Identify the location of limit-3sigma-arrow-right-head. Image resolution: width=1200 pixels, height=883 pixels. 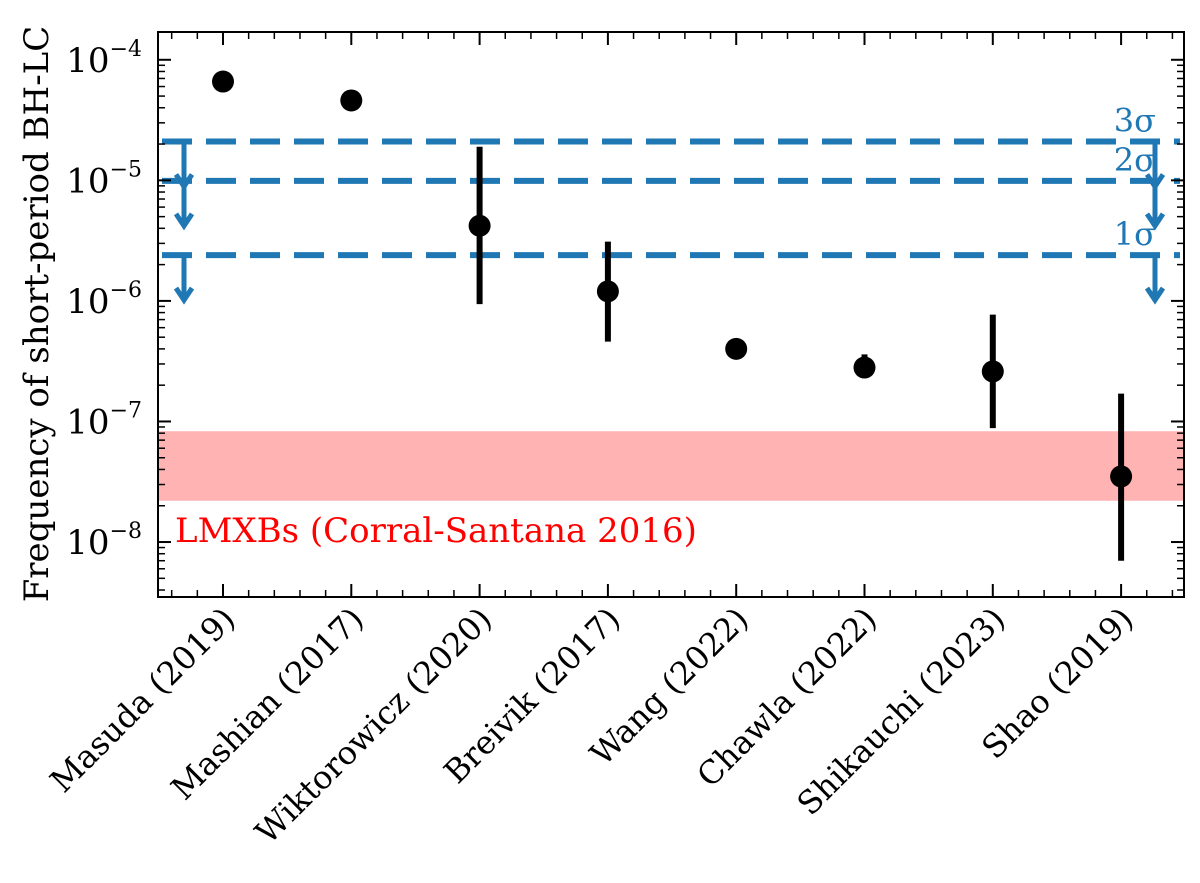
(1155, 182).